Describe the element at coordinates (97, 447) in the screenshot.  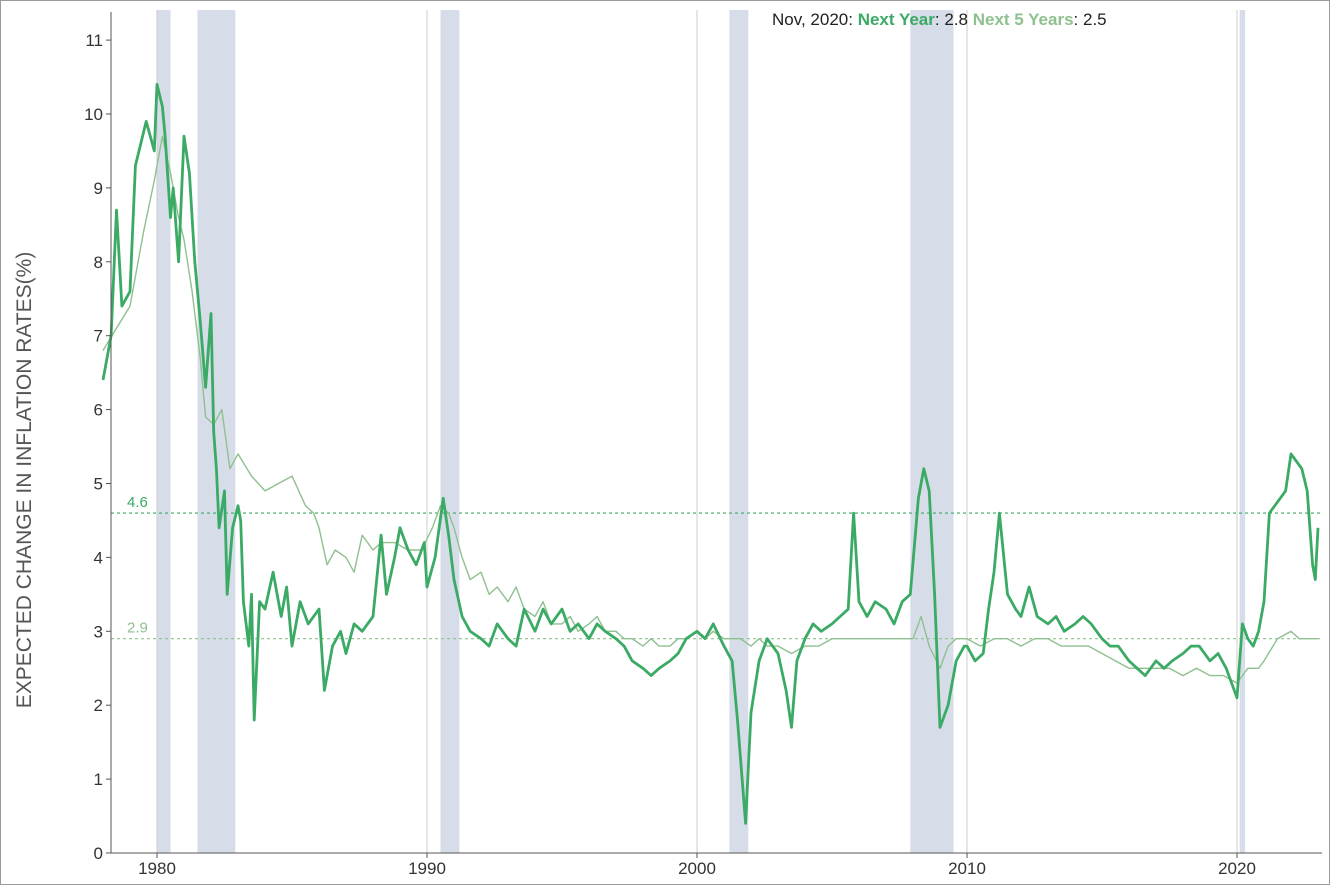
I see `y-tick-labels: 0 1 2 3 4 5 6 7 8 9 10 11` at that location.